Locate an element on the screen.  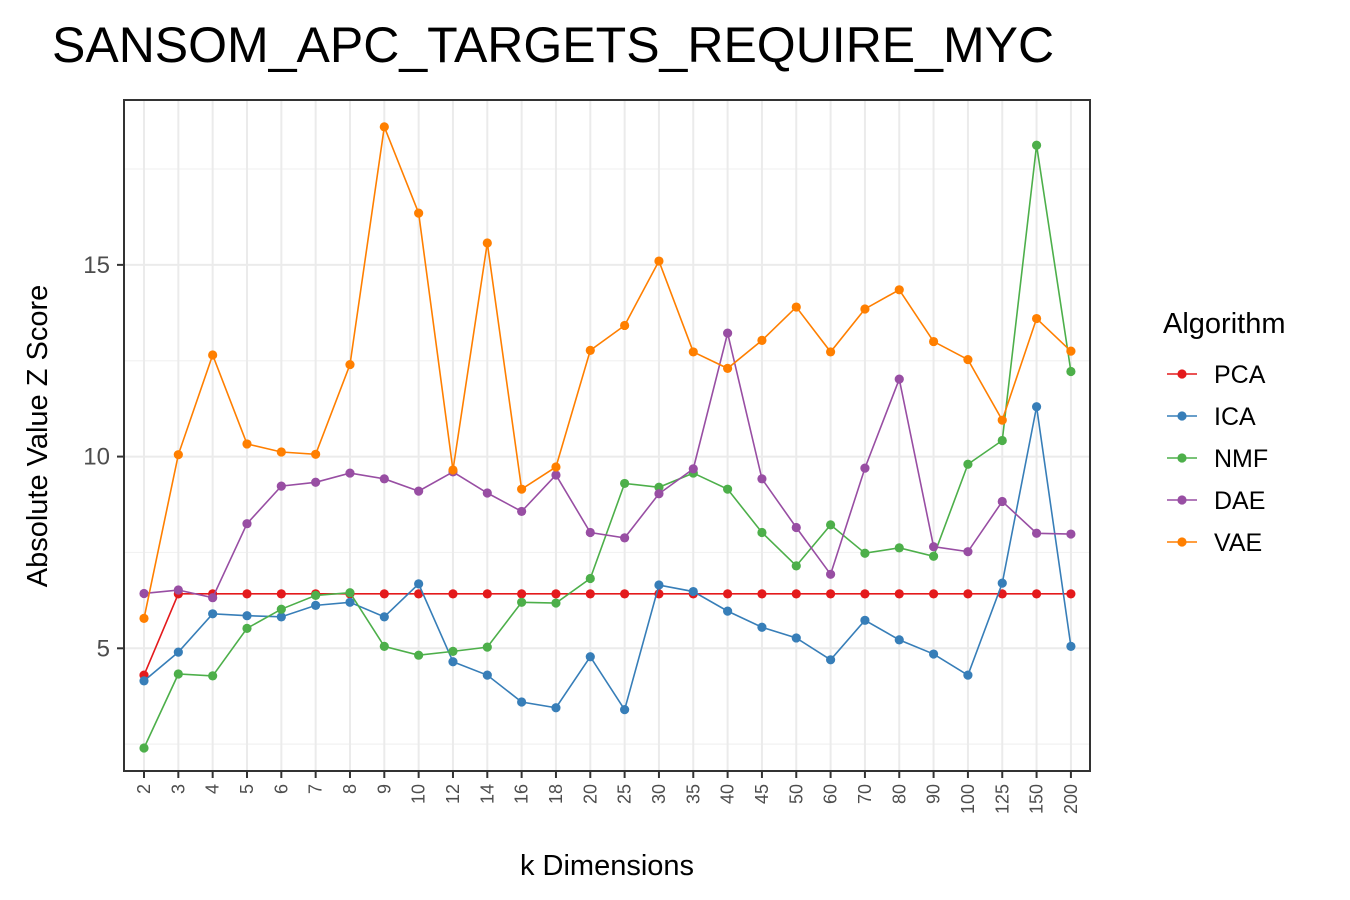
legend-item-ica: ICA is located at coordinates (1211, 417).